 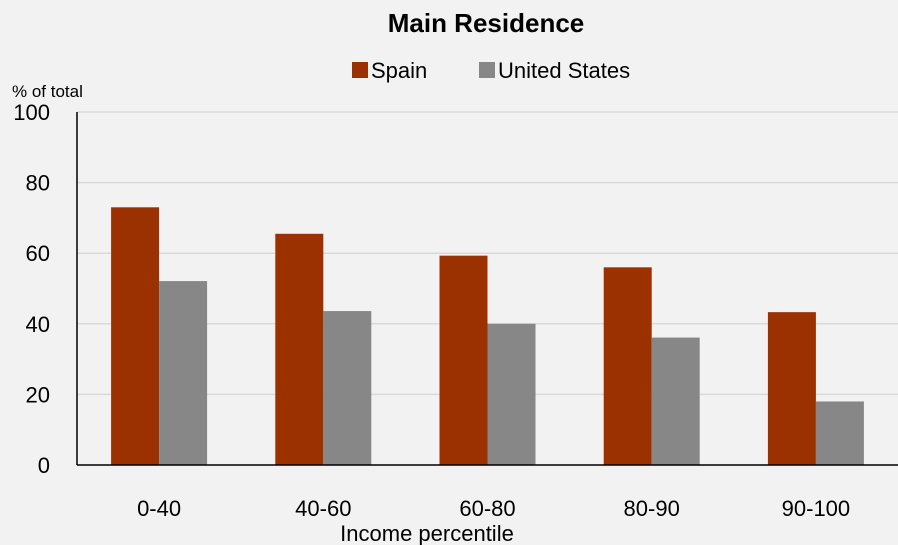 What do you see at coordinates (487, 70) in the screenshot?
I see `legend-swatch-united-states` at bounding box center [487, 70].